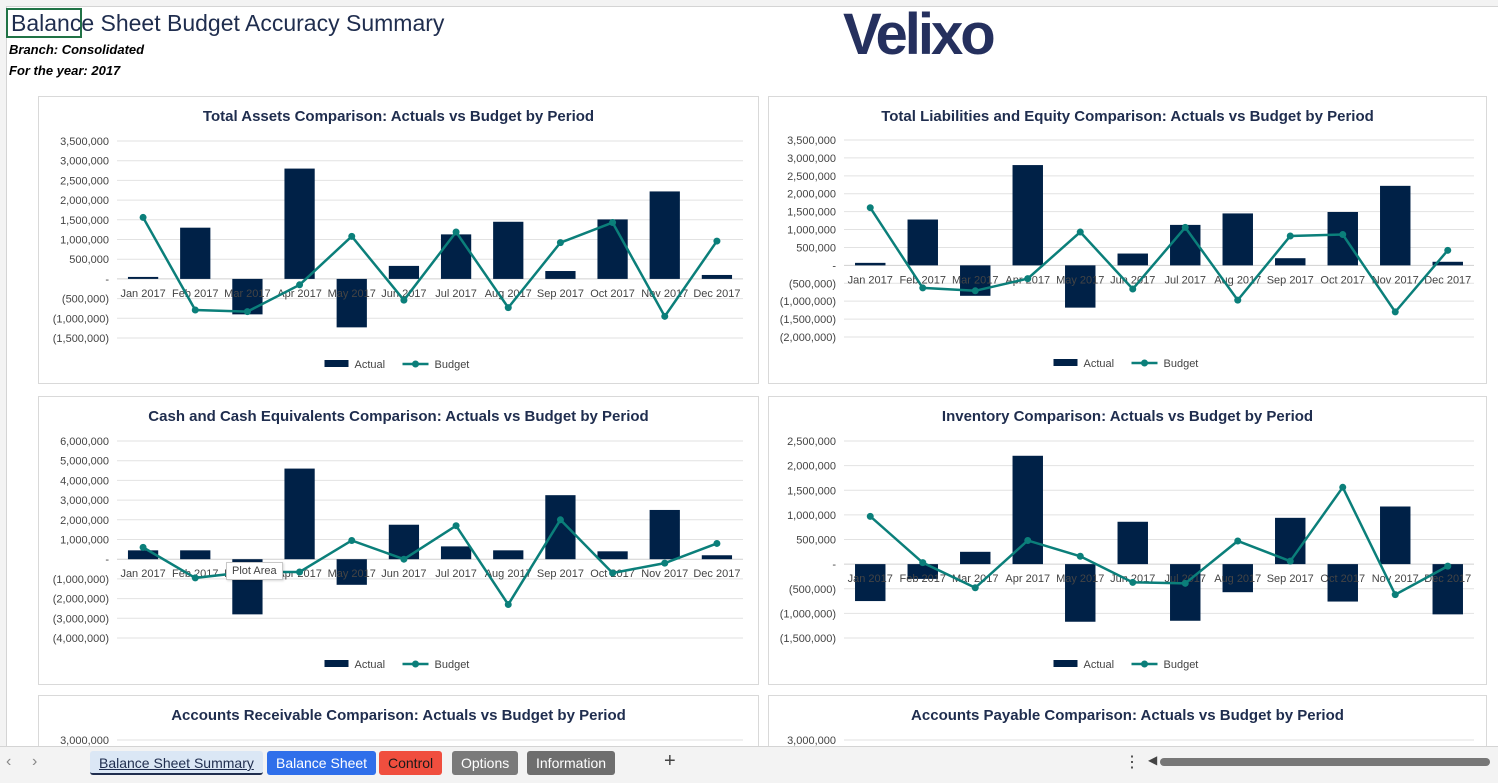 The width and height of the screenshot is (1498, 783). Describe the element at coordinates (35, 761) in the screenshot. I see `scroll-tabs-right-icon: ›` at that location.